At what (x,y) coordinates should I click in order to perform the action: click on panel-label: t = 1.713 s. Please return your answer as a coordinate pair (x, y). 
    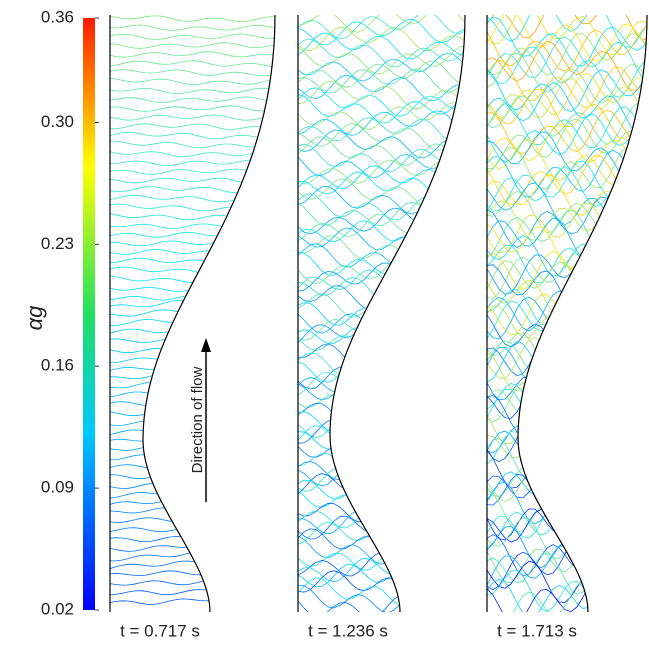
    Looking at the image, I should click on (537, 630).